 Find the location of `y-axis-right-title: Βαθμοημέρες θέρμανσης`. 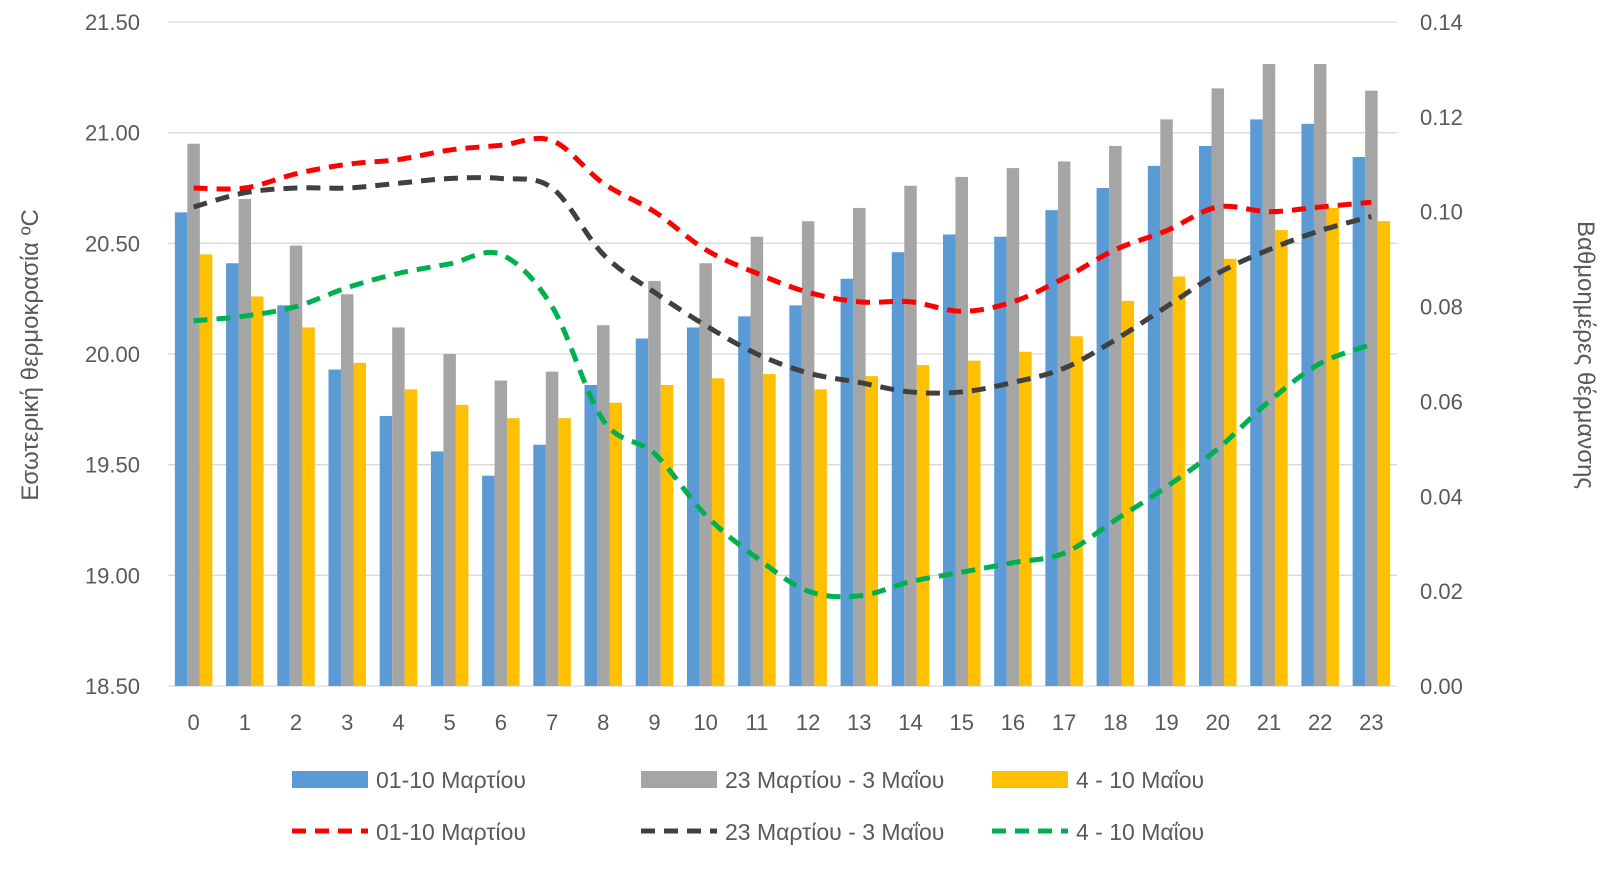

y-axis-right-title: Βαθμοημέρες θέρμανσης is located at coordinates (1585, 355).